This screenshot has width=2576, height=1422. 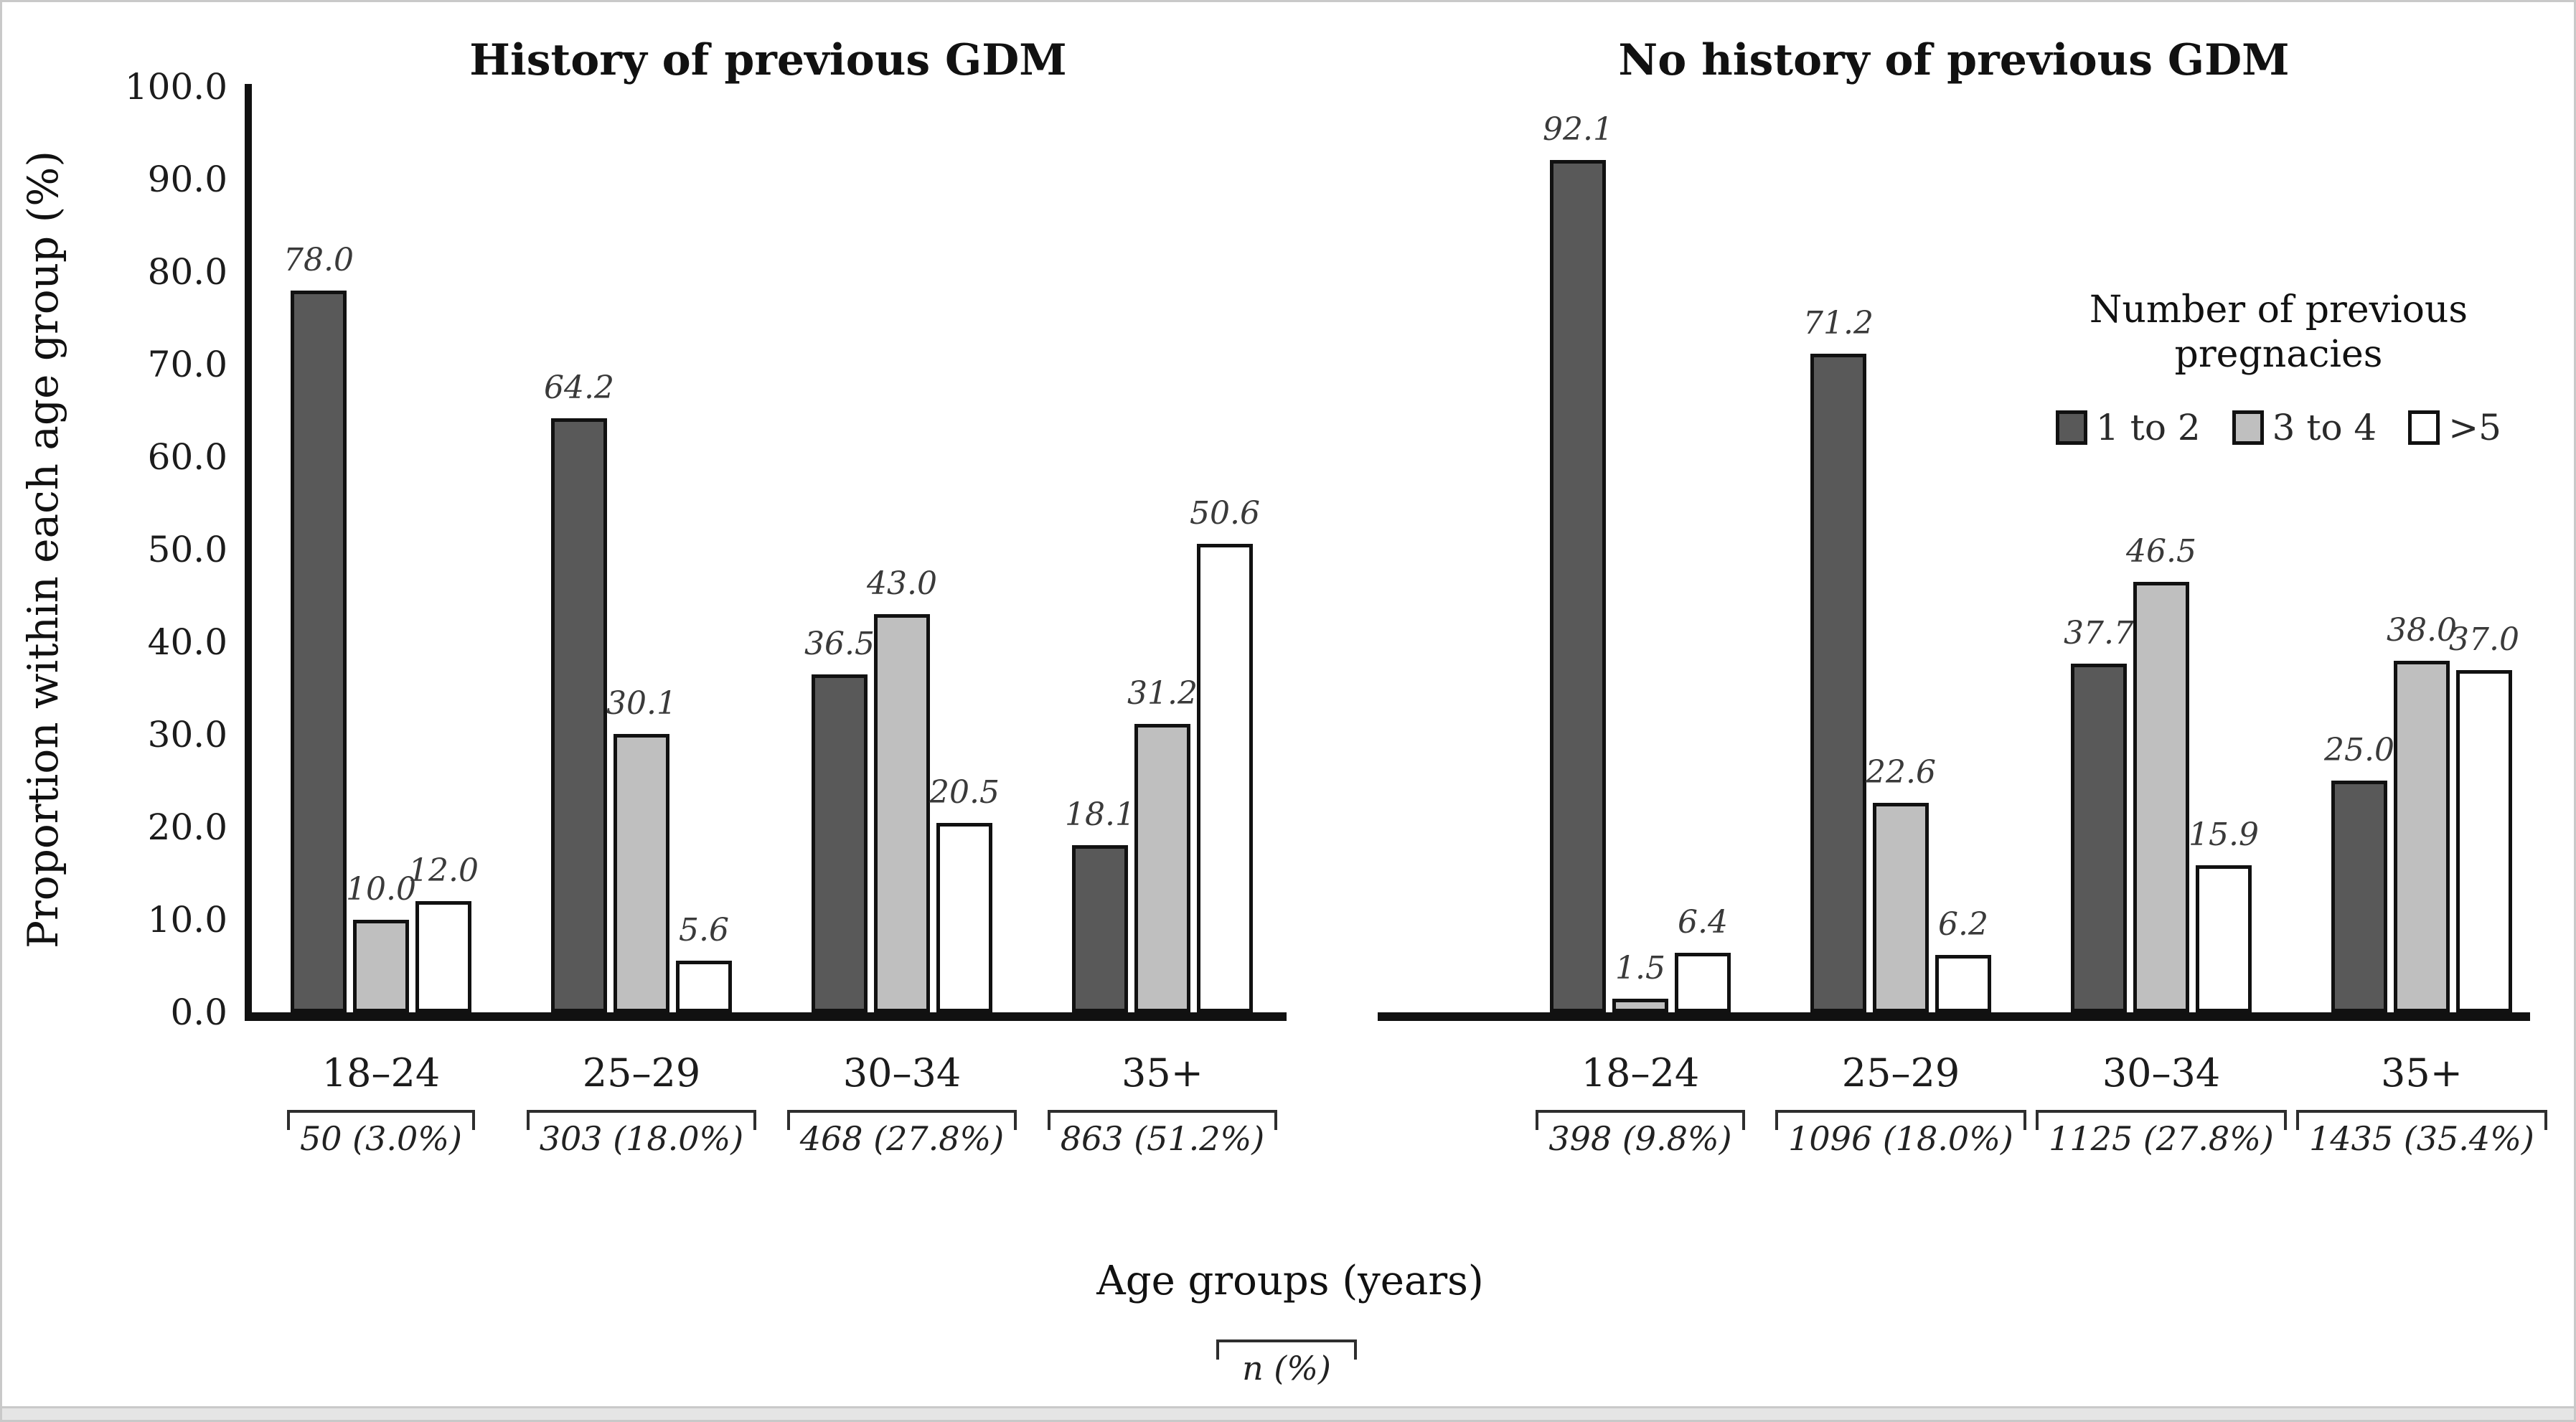 I want to click on bar-value-label: 30.1, so click(x=641, y=703).